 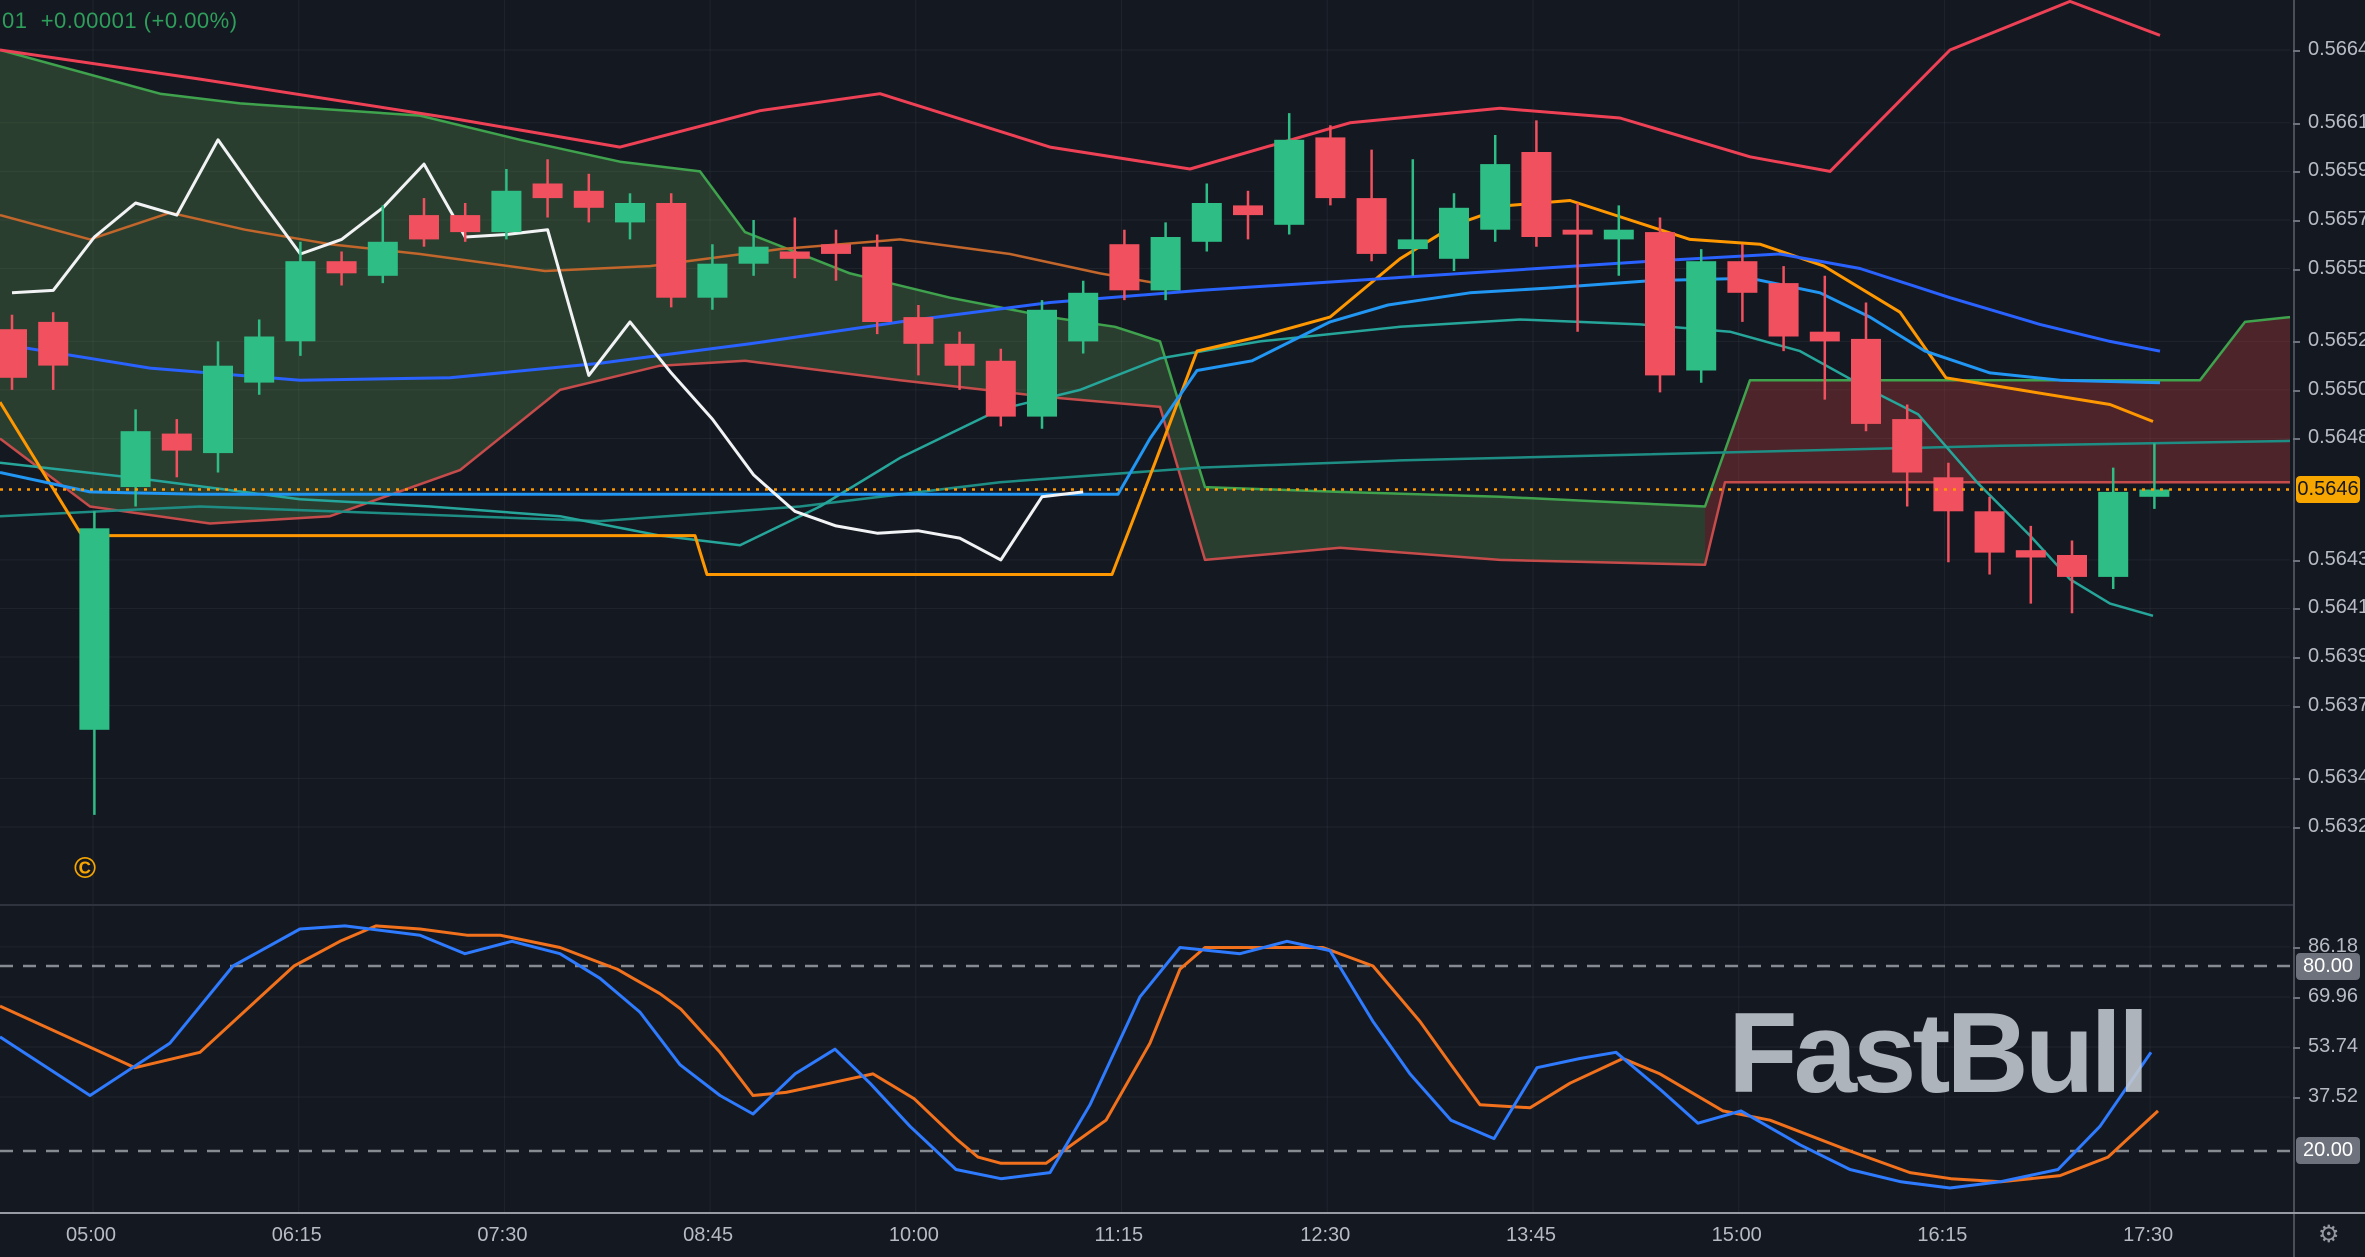 I want to click on symbol-change-readout: 01 +0.00001 (+0.00%), so click(x=120, y=20).